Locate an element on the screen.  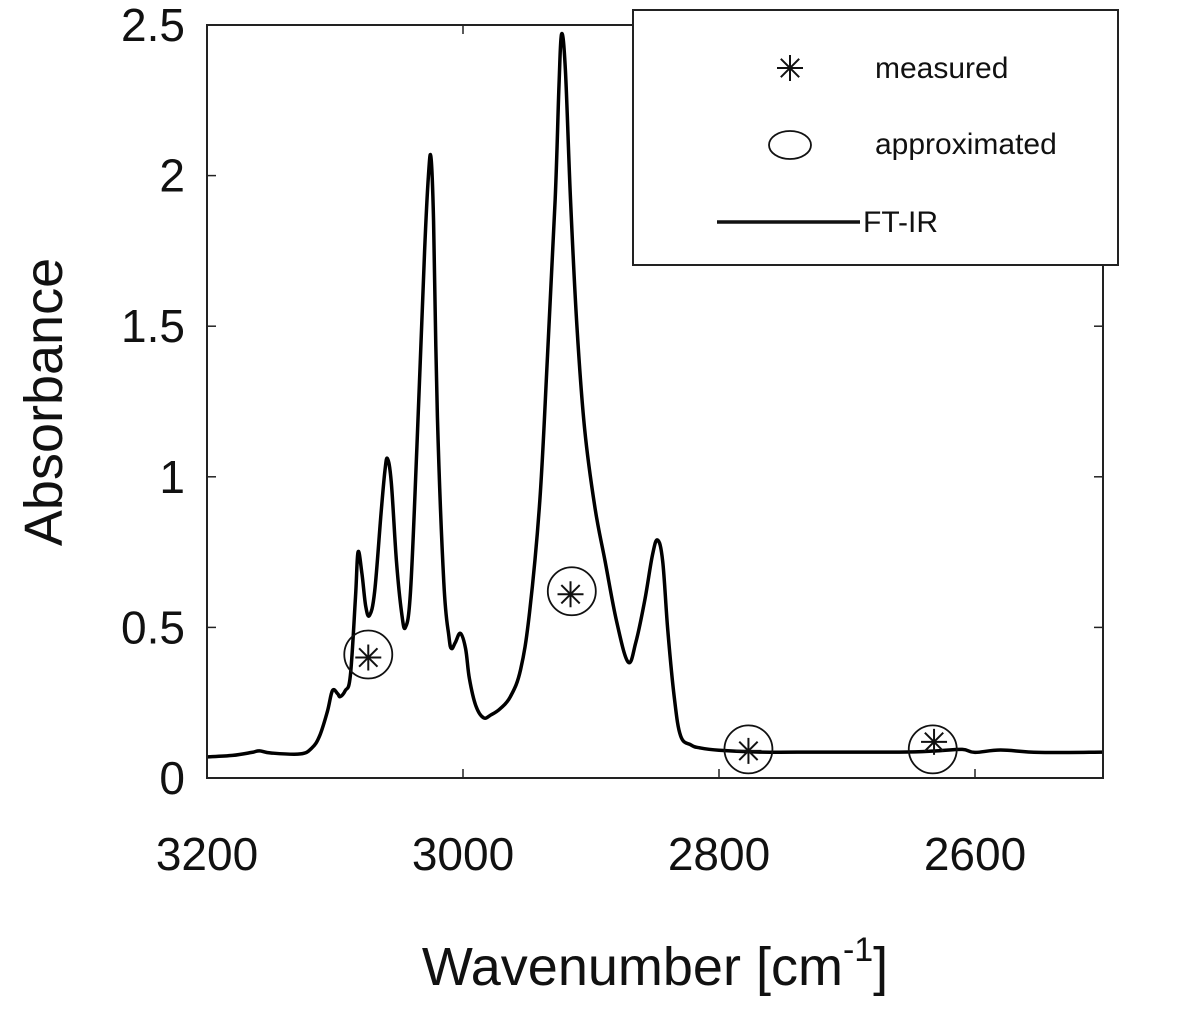
x-axis-label: Wavenumber [cm-1] is located at coordinates (655, 964).